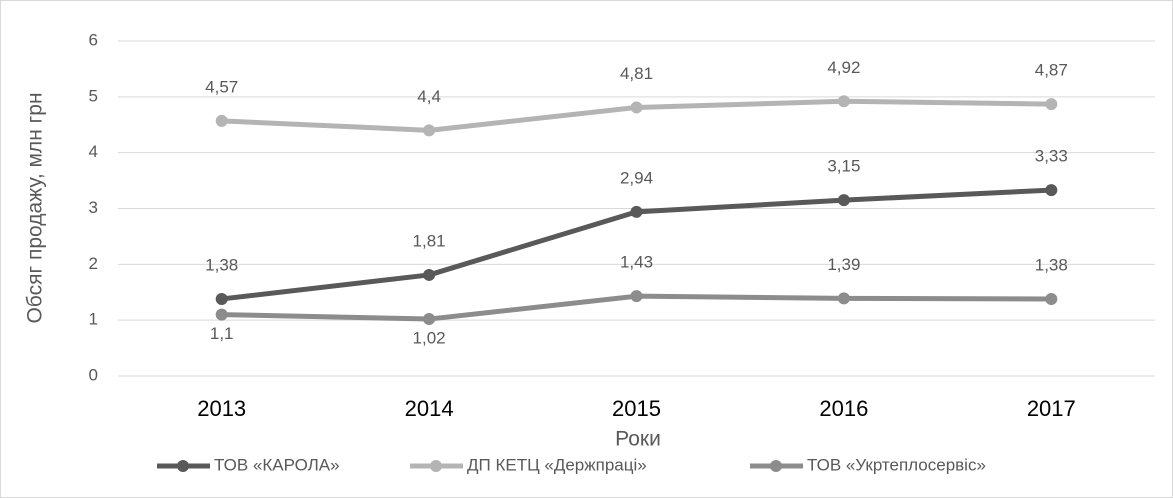 The height and width of the screenshot is (498, 1173). I want to click on x-tick-label: 2014, so click(429, 408).